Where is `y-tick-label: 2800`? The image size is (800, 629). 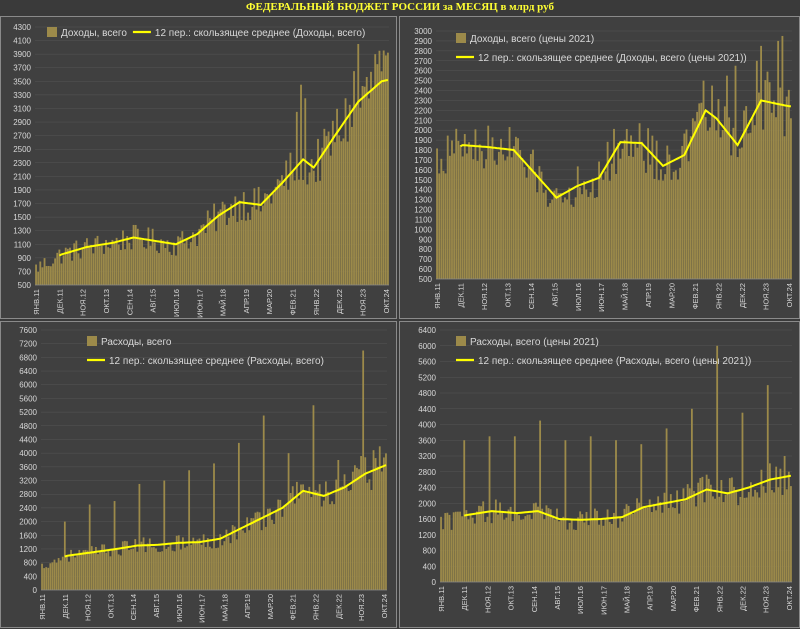
y-tick-label: 2800 is located at coordinates (28, 494).